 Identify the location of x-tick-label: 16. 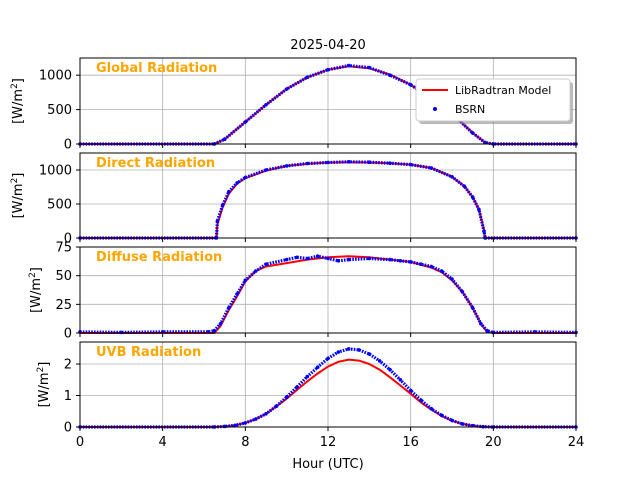
(410, 442).